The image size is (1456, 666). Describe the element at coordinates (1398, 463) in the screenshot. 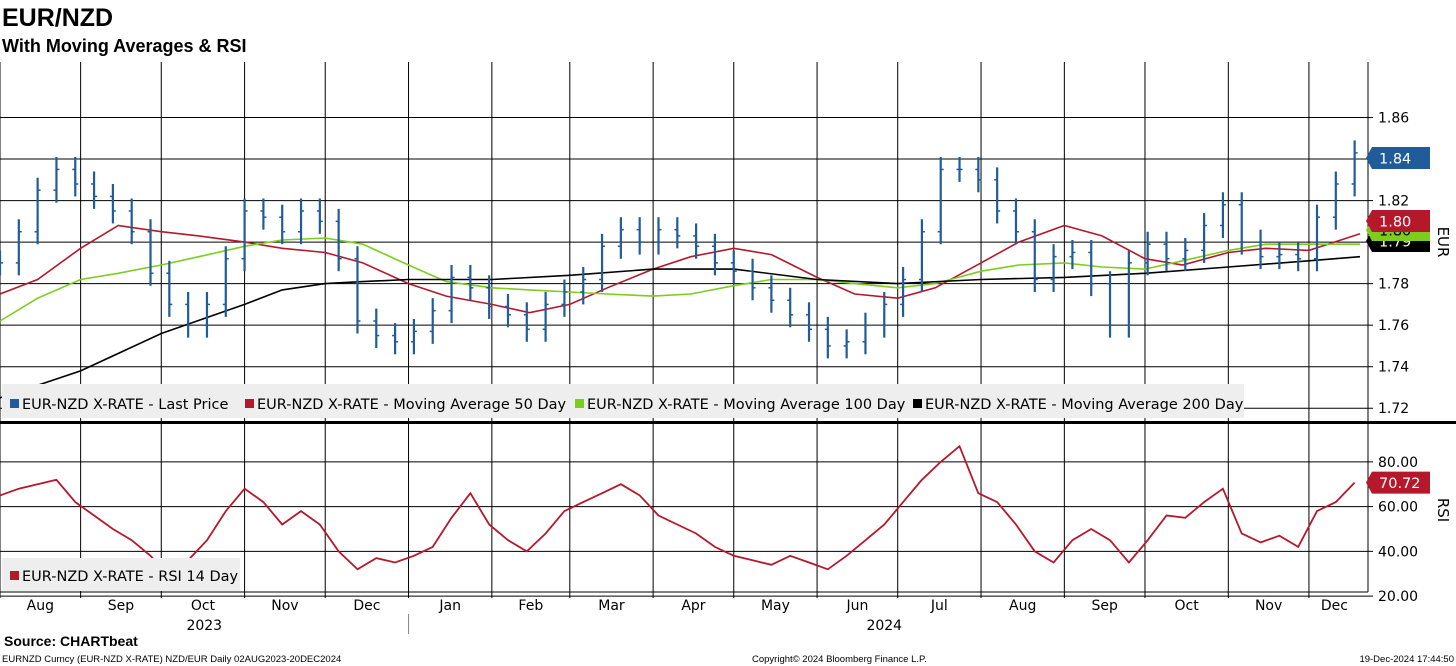

I see `rsi-ytick-label-3: 80.00` at that location.